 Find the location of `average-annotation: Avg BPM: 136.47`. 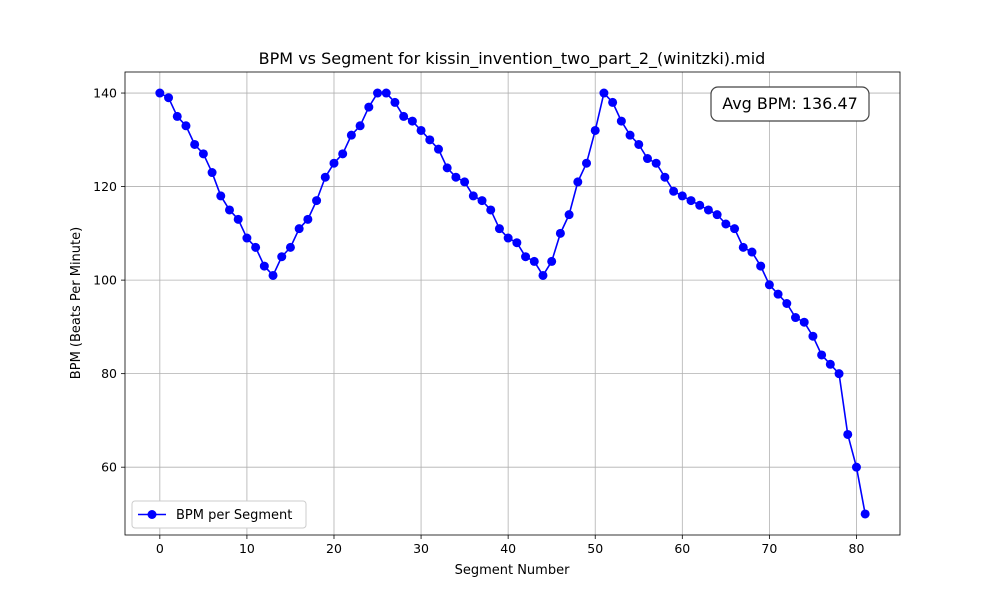

average-annotation: Avg BPM: 136.47 is located at coordinates (790, 104).